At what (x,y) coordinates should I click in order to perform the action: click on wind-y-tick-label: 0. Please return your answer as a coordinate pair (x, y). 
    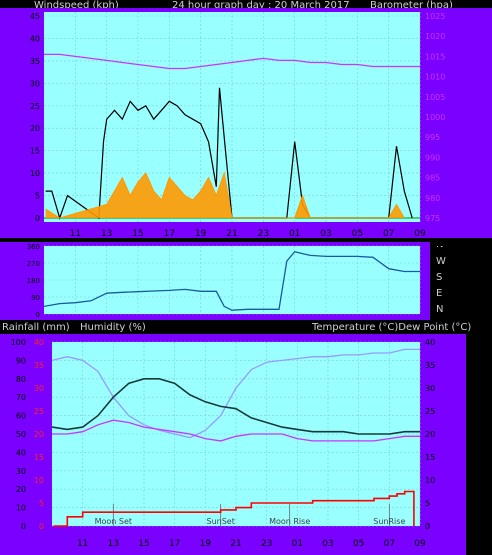
    Looking at the image, I should click on (37, 218).